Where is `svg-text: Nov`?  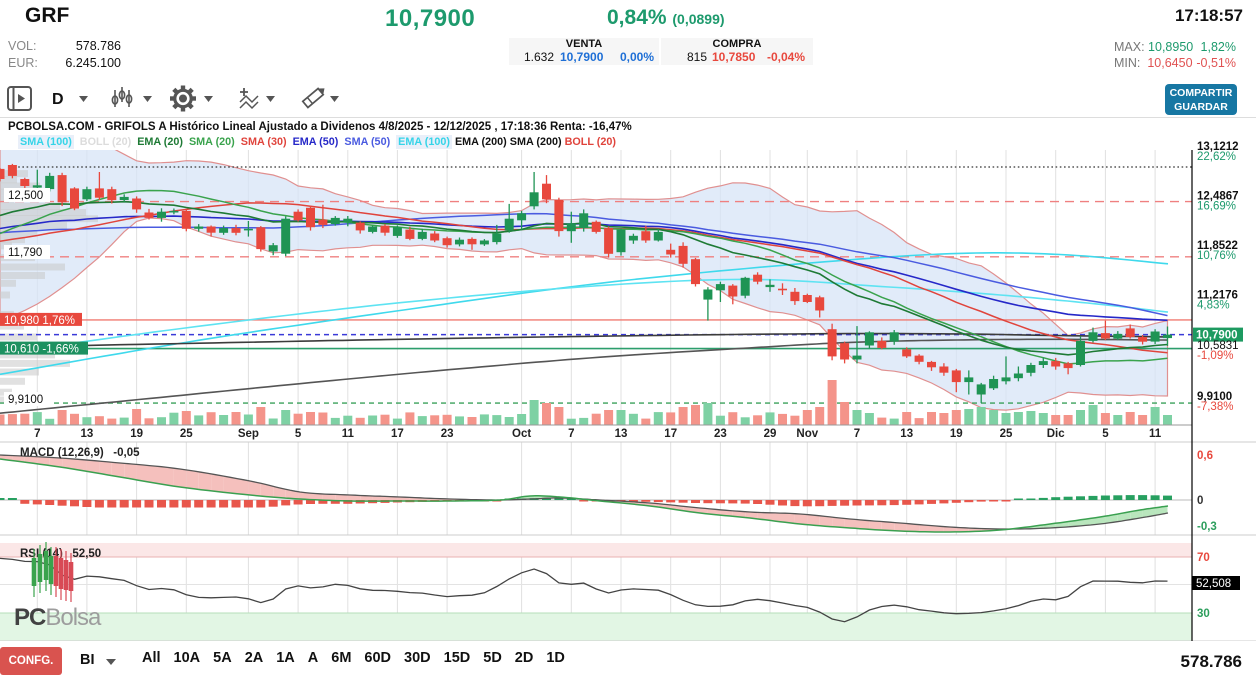
svg-text: Nov is located at coordinates (807, 434).